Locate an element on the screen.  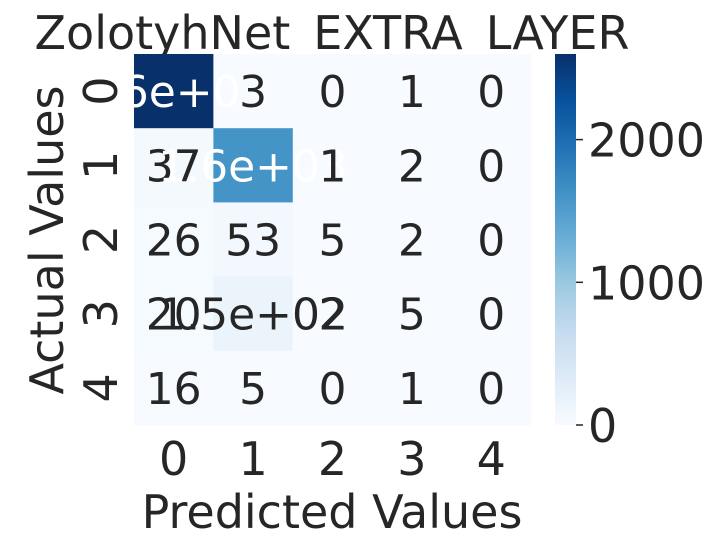
cell-value-label: 26 is located at coordinates (174, 241).